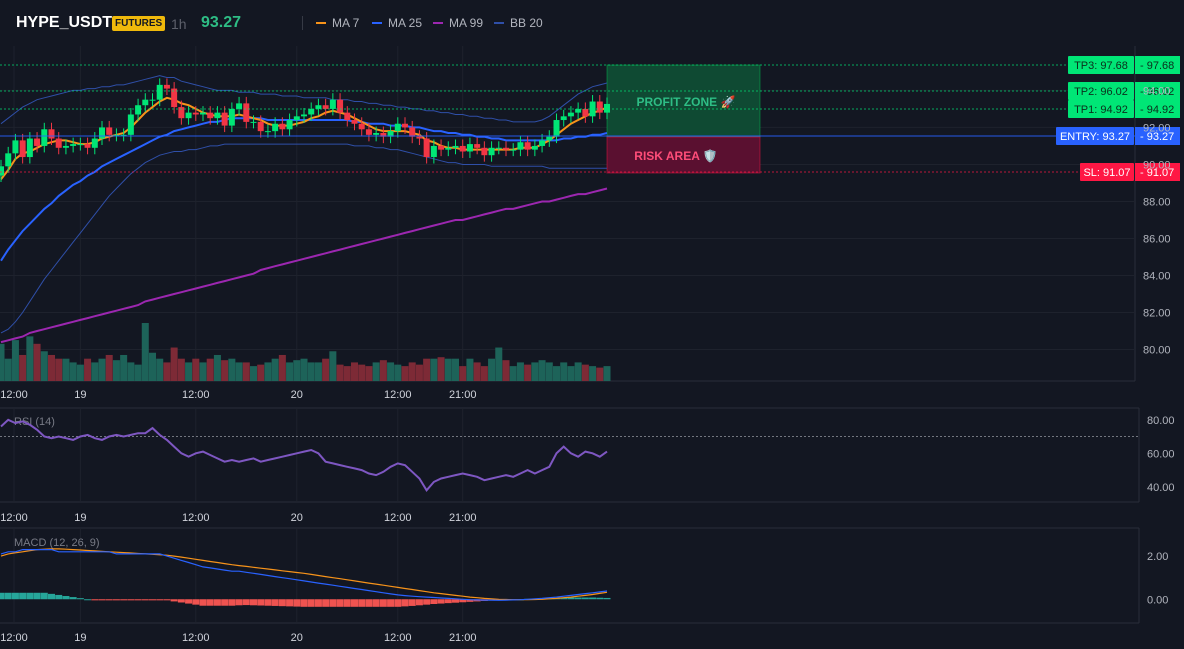 This screenshot has height=649, width=1184. What do you see at coordinates (675, 156) in the screenshot?
I see `risk-area-label: RISK AREA 🛡️` at bounding box center [675, 156].